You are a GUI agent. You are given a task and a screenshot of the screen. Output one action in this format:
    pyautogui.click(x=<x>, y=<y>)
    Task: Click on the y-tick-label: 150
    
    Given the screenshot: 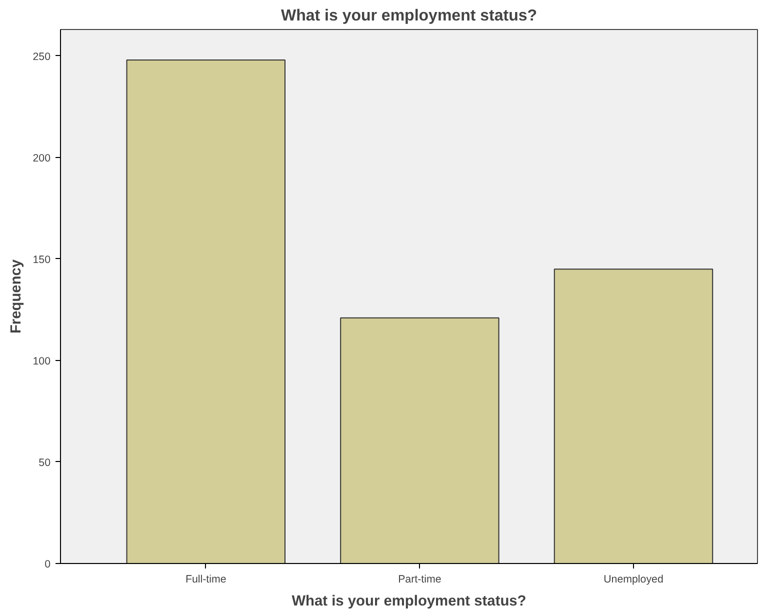 What is the action you would take?
    pyautogui.click(x=41, y=260)
    